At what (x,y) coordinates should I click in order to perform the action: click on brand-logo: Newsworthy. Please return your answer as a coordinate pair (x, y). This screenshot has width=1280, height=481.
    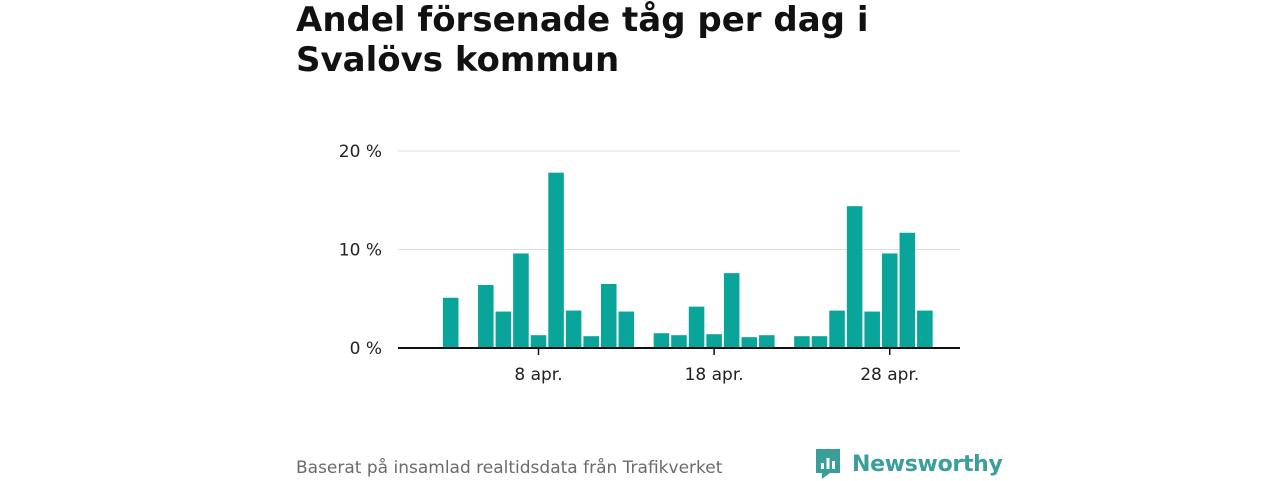
    Looking at the image, I should click on (908, 464).